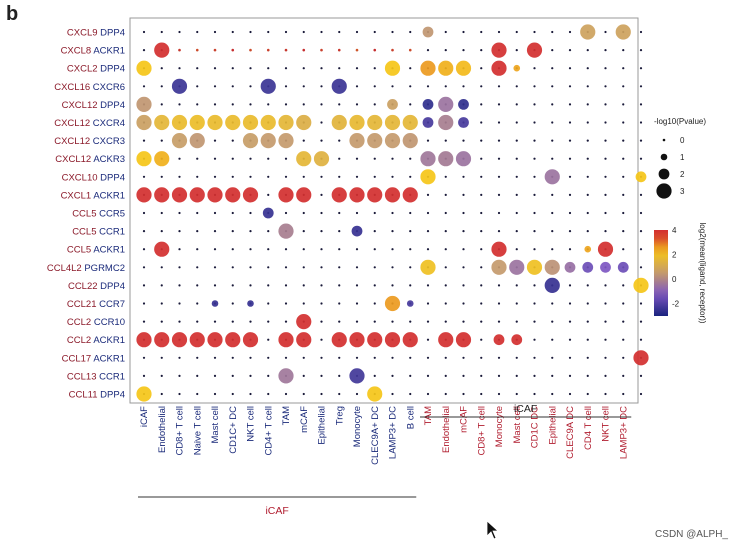 The width and height of the screenshot is (738, 548). I want to click on y-tick-label: CXCL12 ACKR3, so click(90, 159).